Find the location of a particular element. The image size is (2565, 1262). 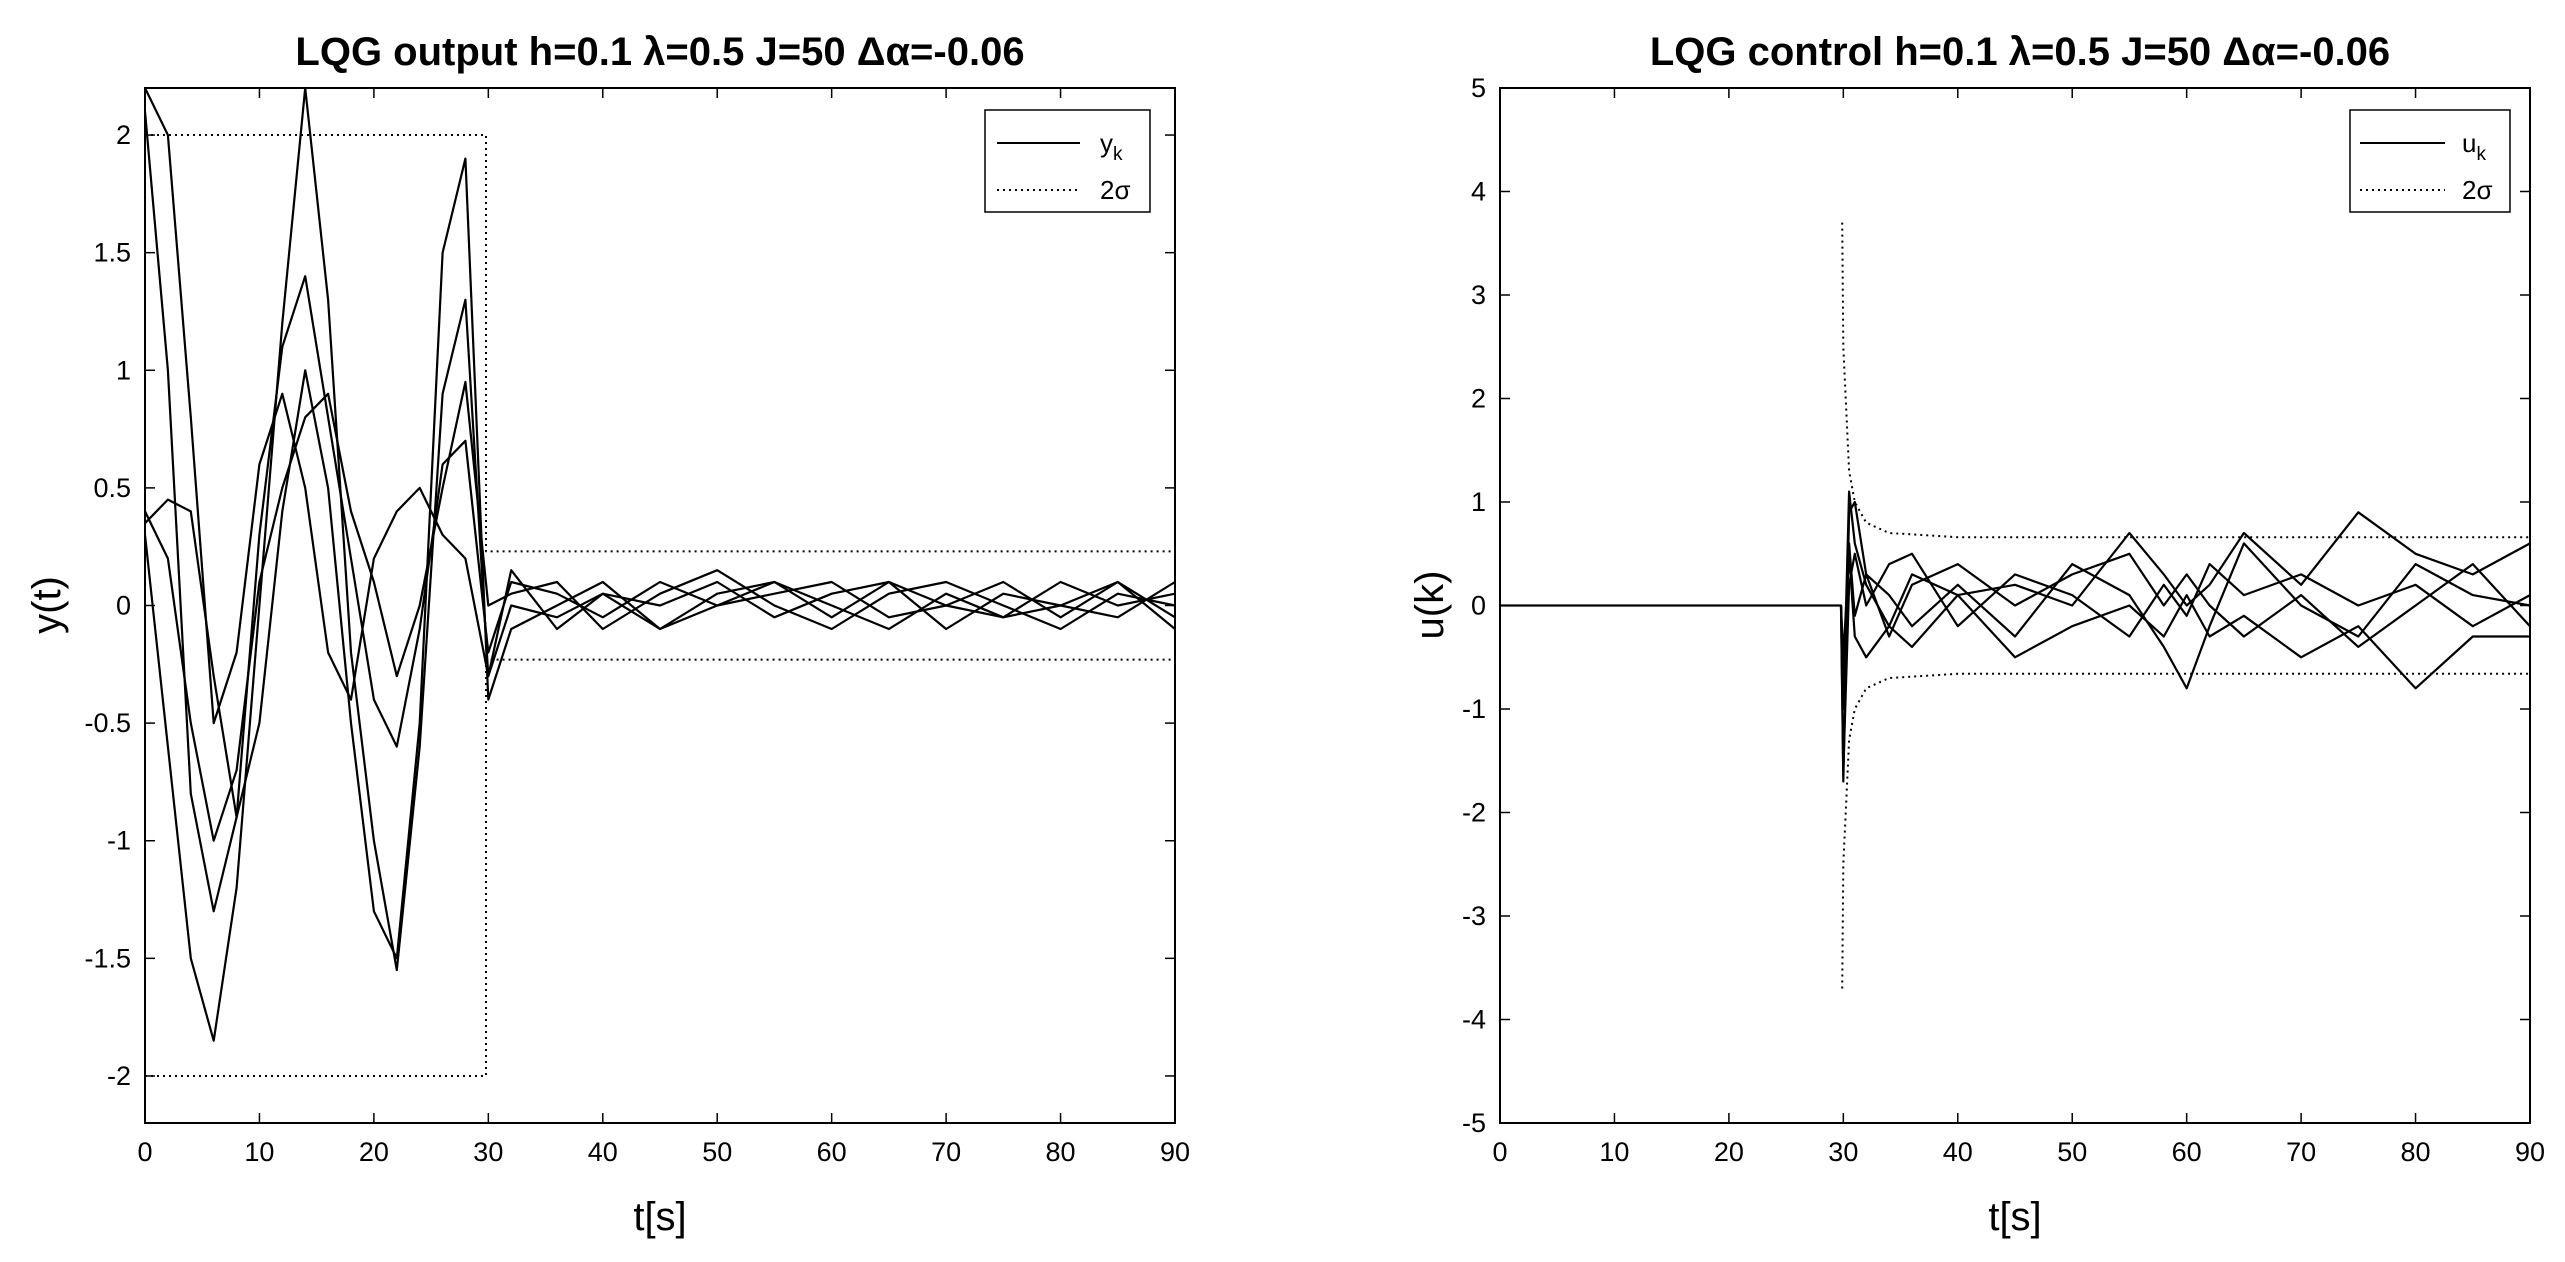

y-axis-label: y(t) is located at coordinates (47, 605).